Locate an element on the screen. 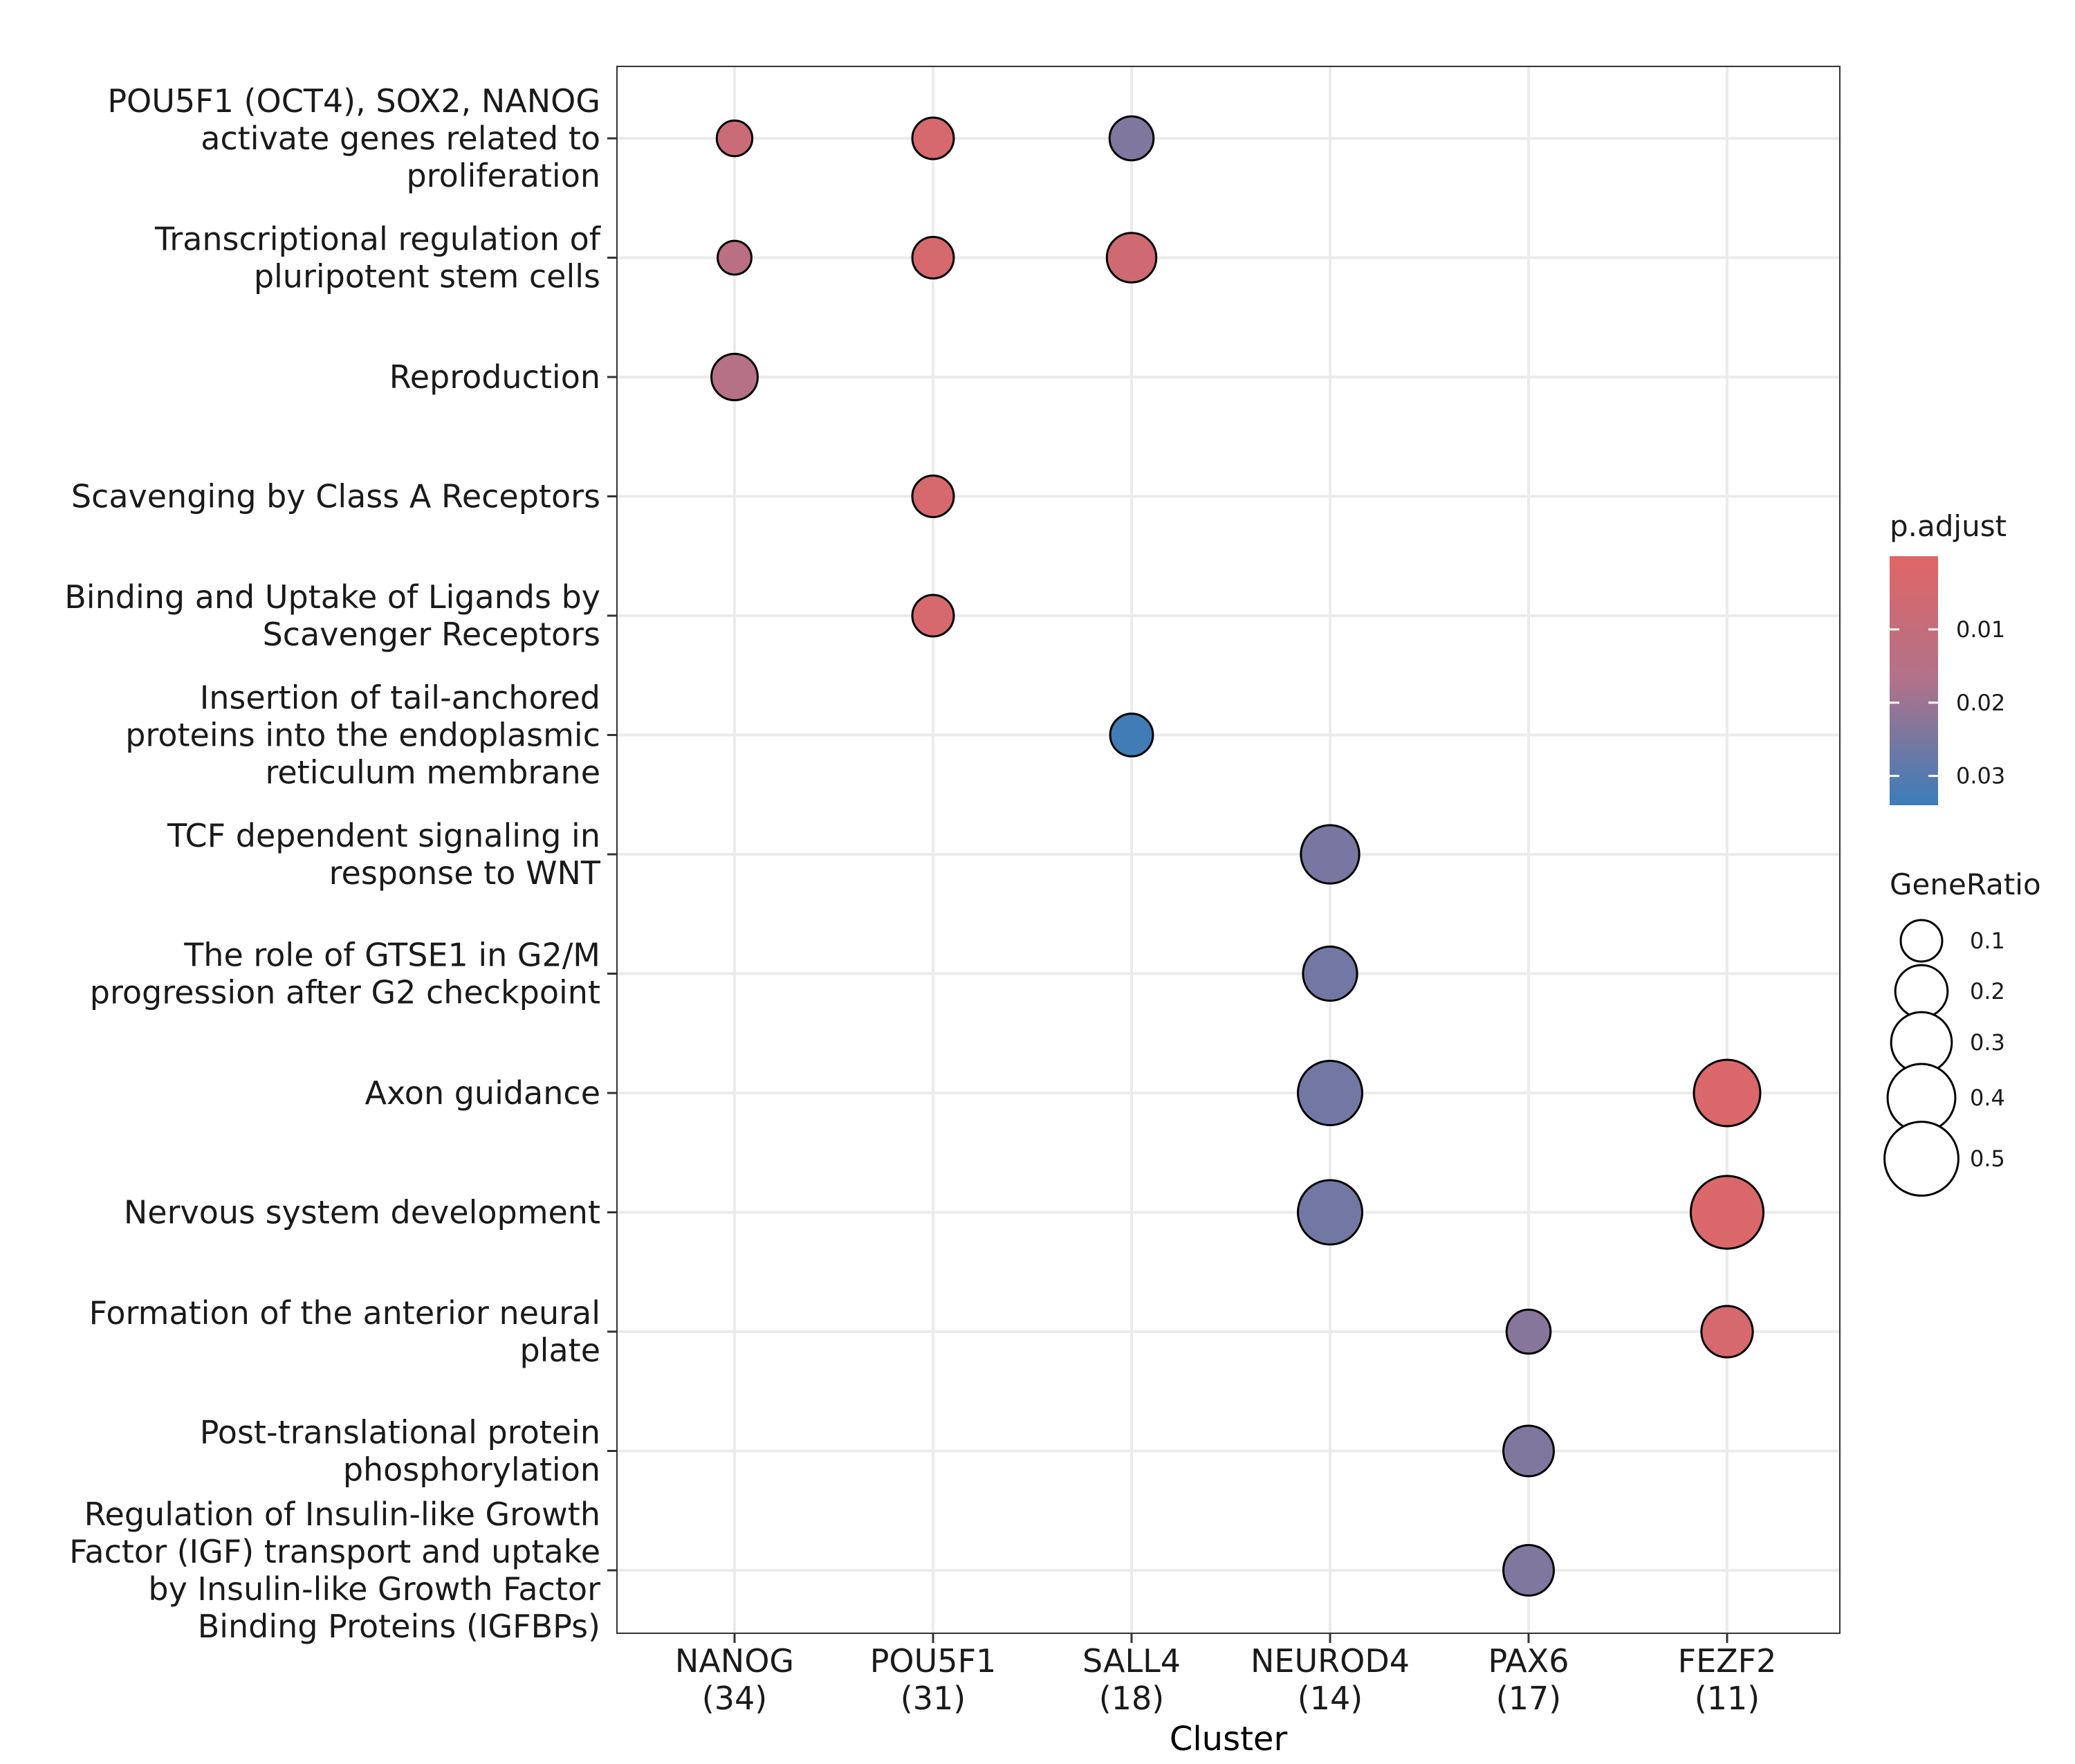  color-legend-bar is located at coordinates (1914, 680).